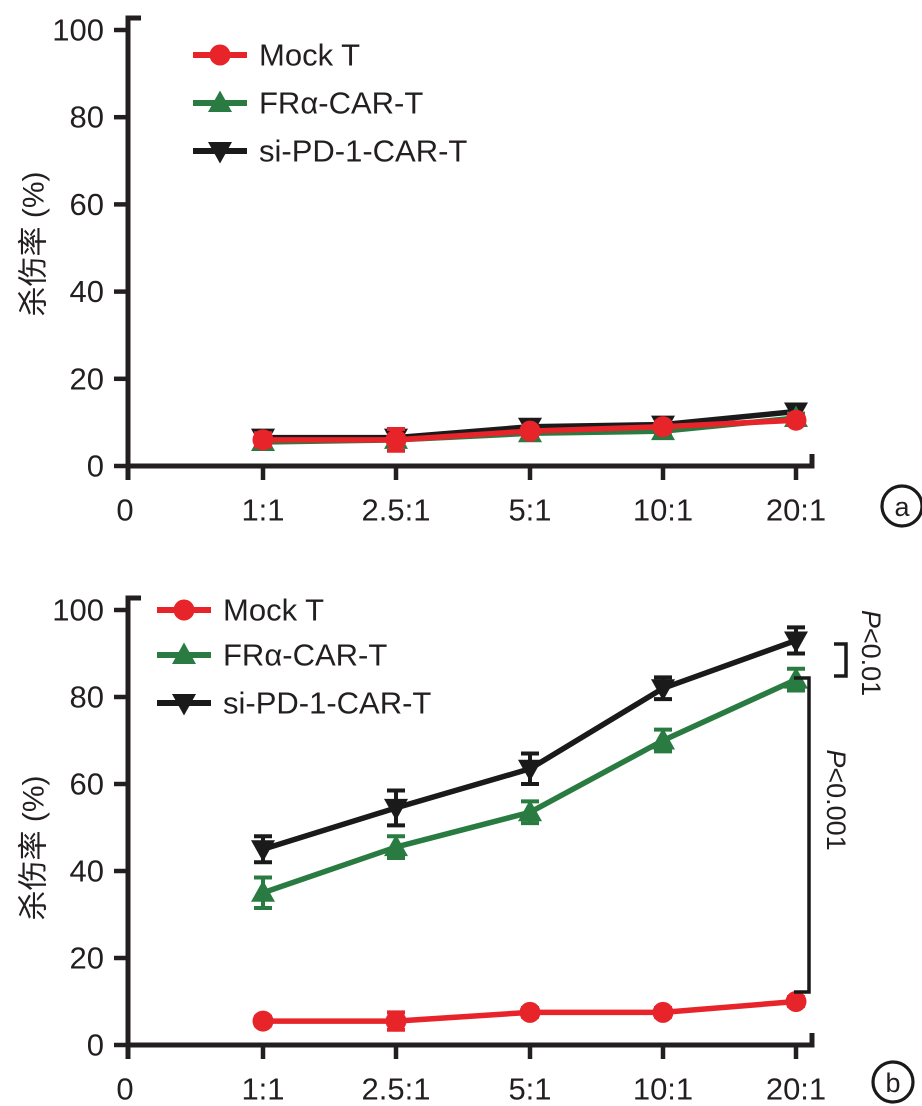 The height and width of the screenshot is (1106, 922). I want to click on series-fr-car-t, so click(529, 788).